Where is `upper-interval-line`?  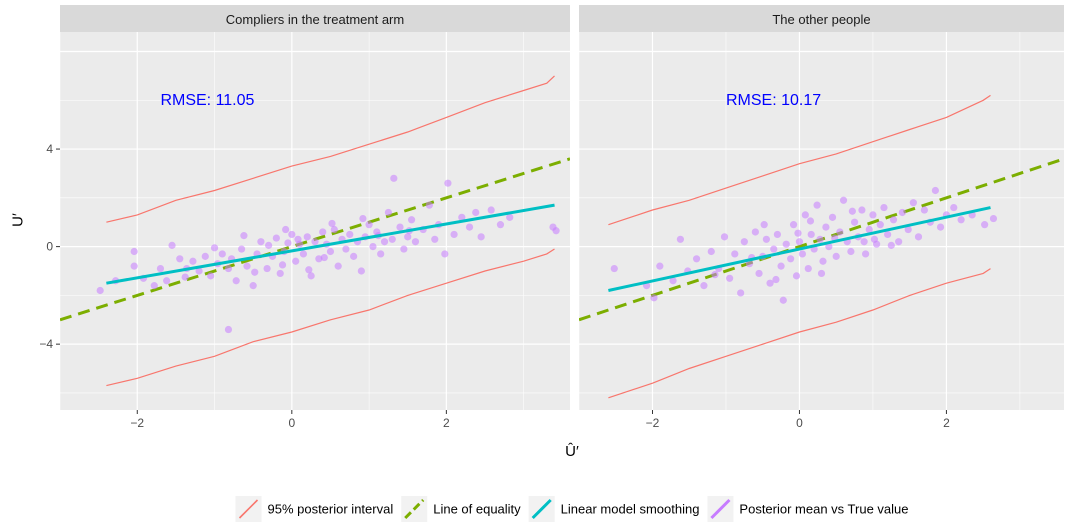 upper-interval-line is located at coordinates (330, 149).